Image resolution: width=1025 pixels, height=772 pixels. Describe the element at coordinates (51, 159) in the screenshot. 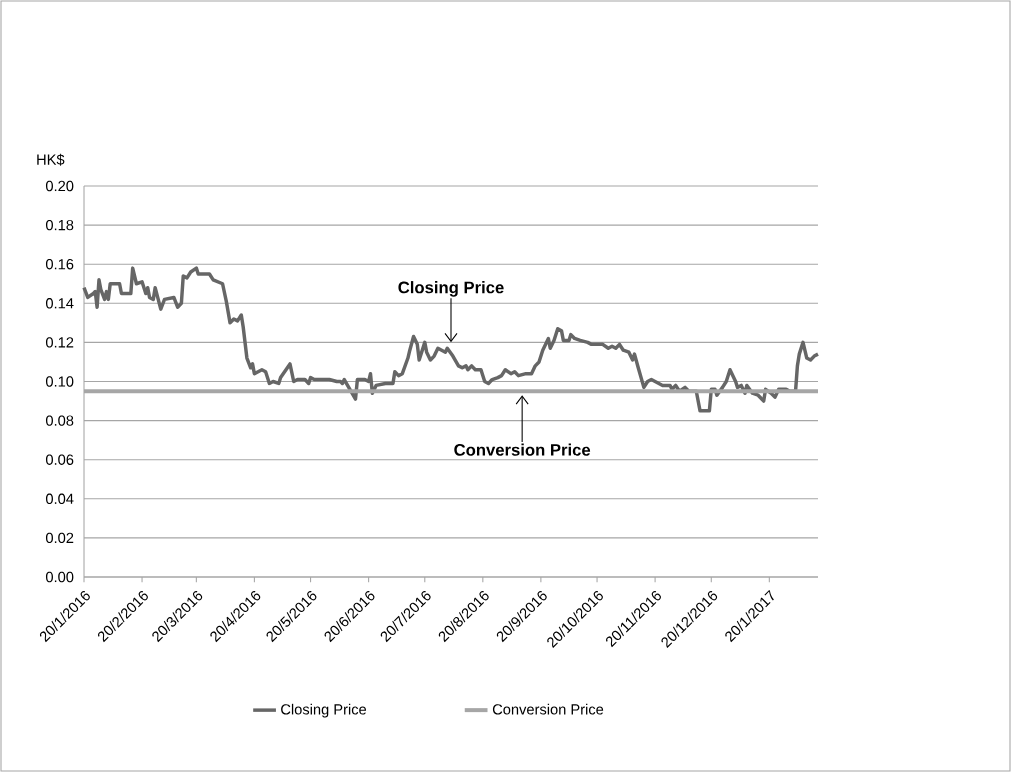

I see `y-axis-title: HK$` at that location.